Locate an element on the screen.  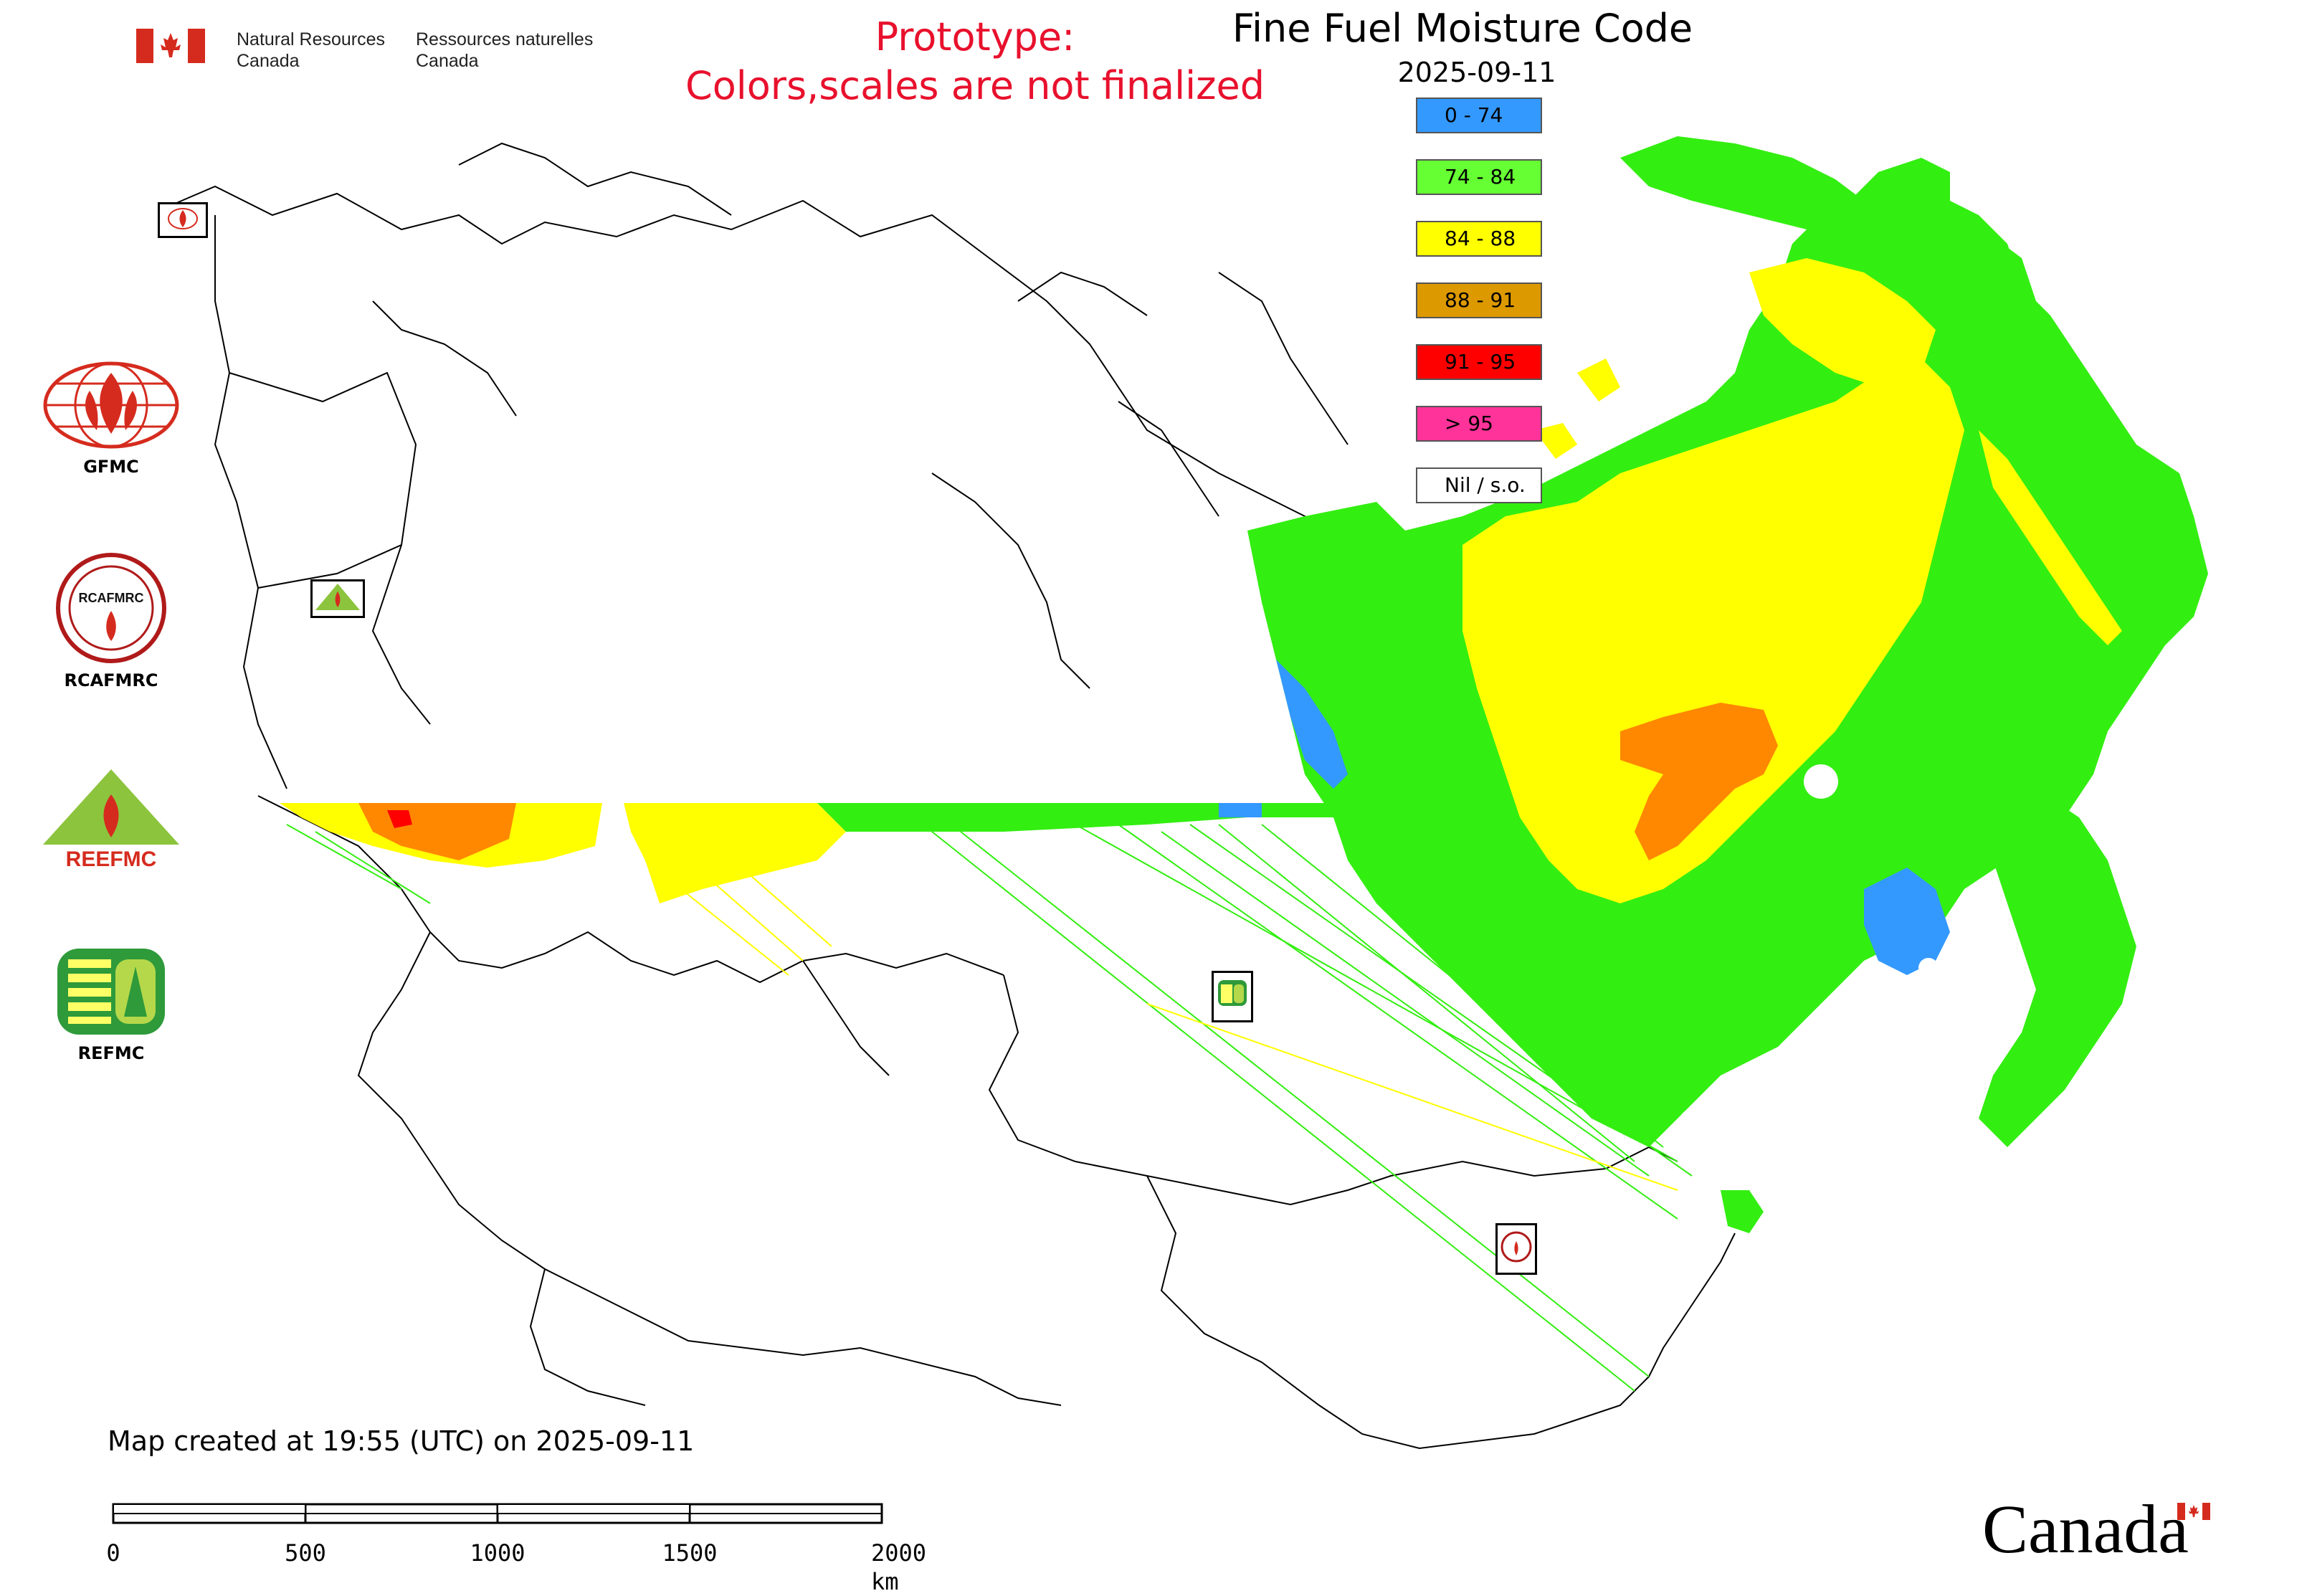
department-en-line1: Natural Resources is located at coordinates (312, 39).